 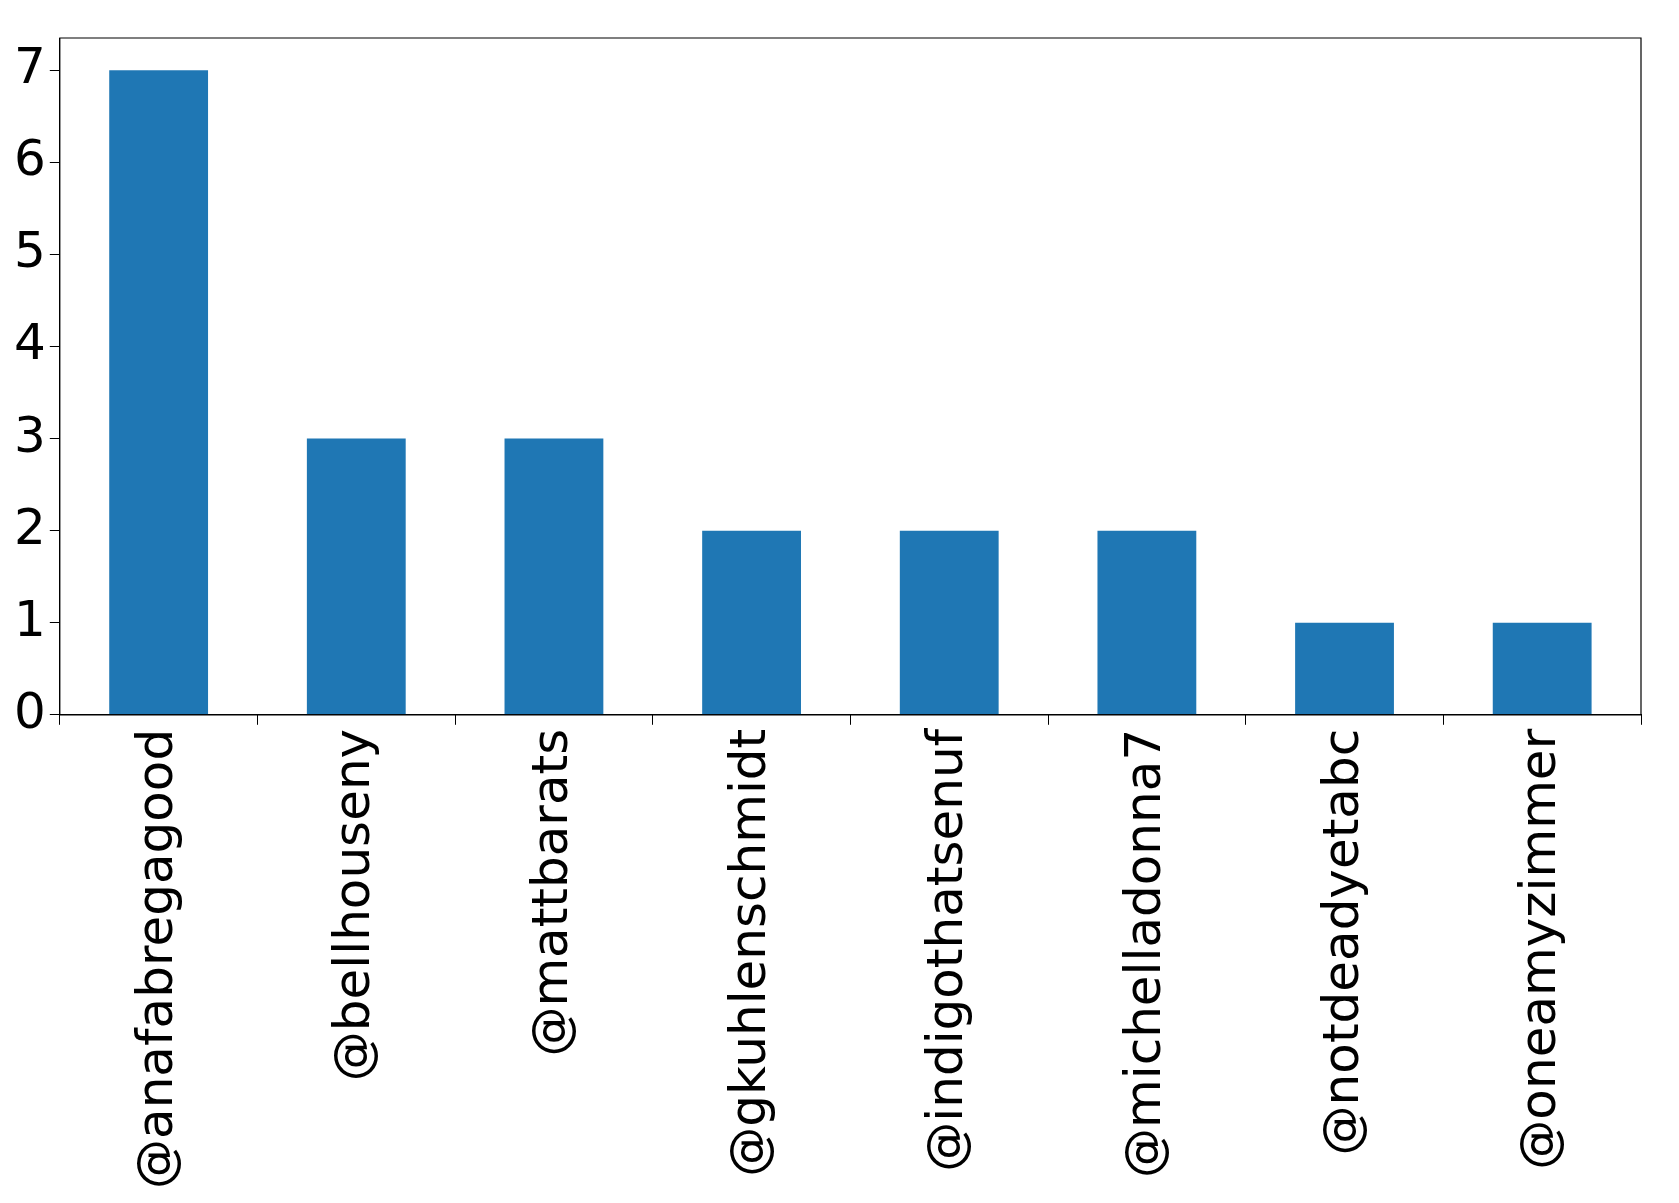 What do you see at coordinates (154, 959) in the screenshot?
I see `x-tick-label: @anafabregagood` at bounding box center [154, 959].